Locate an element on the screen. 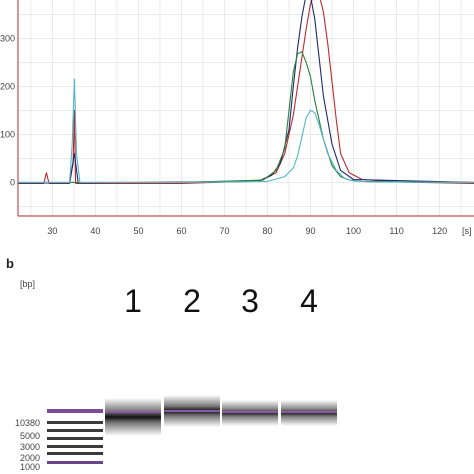  lane-1-marker is located at coordinates (133, 412).